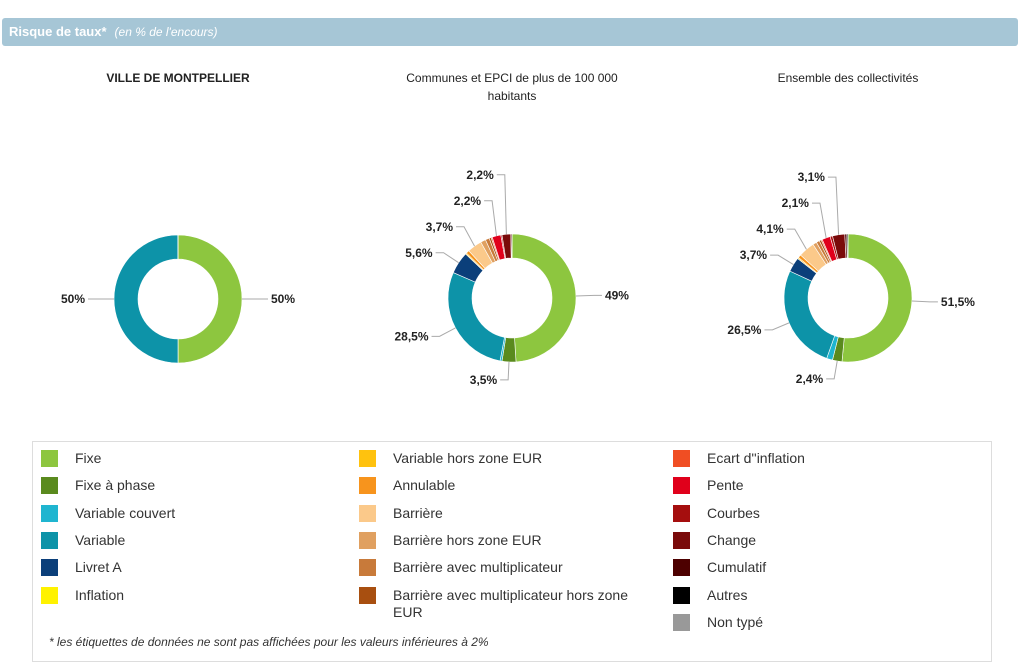  I want to click on legend-item: Annulable, so click(506, 486).